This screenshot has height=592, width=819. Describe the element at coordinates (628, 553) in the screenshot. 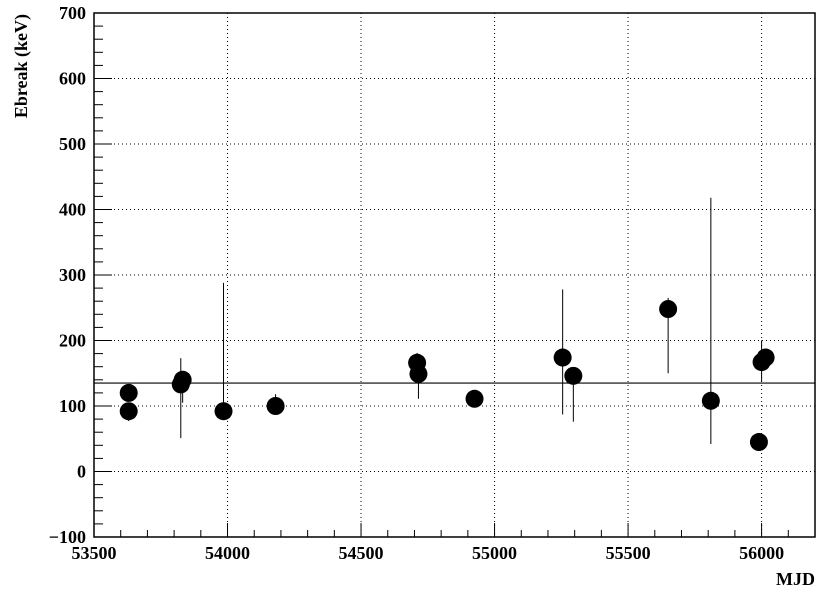

I see `x-tick-label: 55500` at that location.